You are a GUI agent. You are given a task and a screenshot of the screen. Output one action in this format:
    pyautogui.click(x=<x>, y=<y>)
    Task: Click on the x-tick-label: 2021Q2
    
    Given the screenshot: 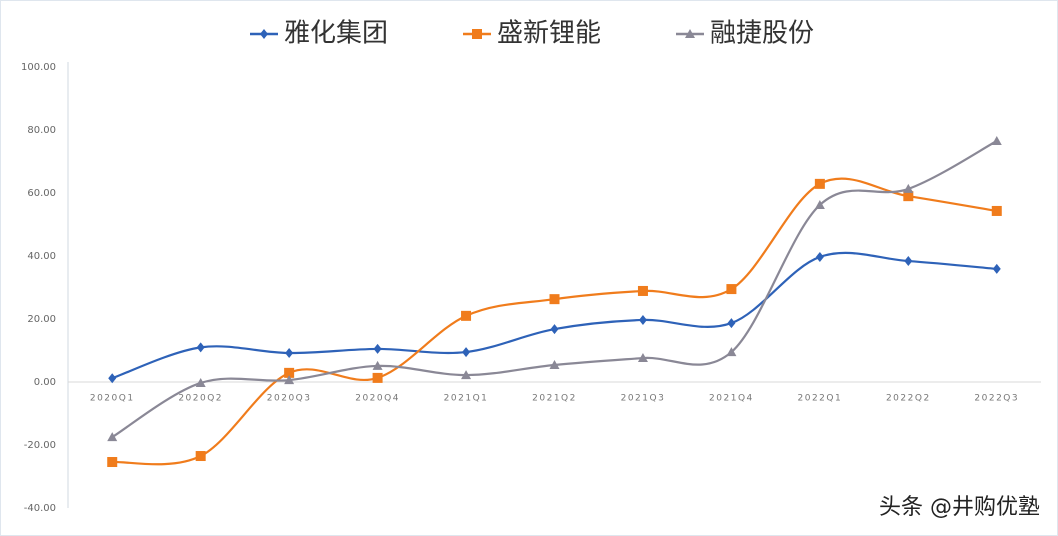 What is the action you would take?
    pyautogui.click(x=554, y=399)
    